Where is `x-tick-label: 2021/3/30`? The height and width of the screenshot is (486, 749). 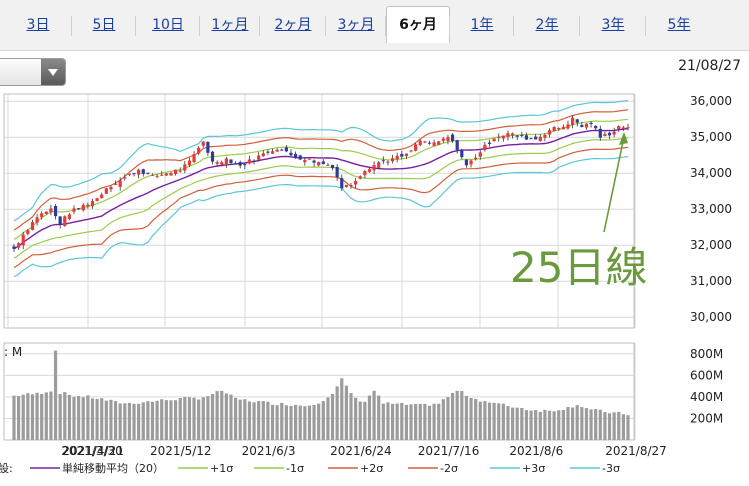 x-tick-label: 2021/3/30 is located at coordinates (92, 451).